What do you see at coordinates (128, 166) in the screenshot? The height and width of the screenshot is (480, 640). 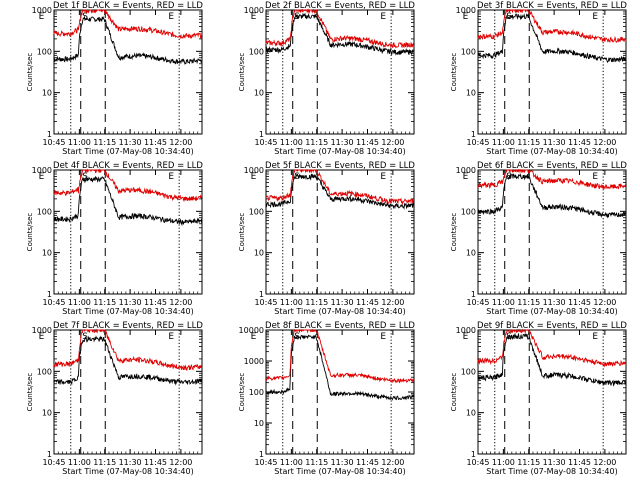 I see `panel-title: Det 4f BLACK = Events, RED = LLD` at bounding box center [128, 166].